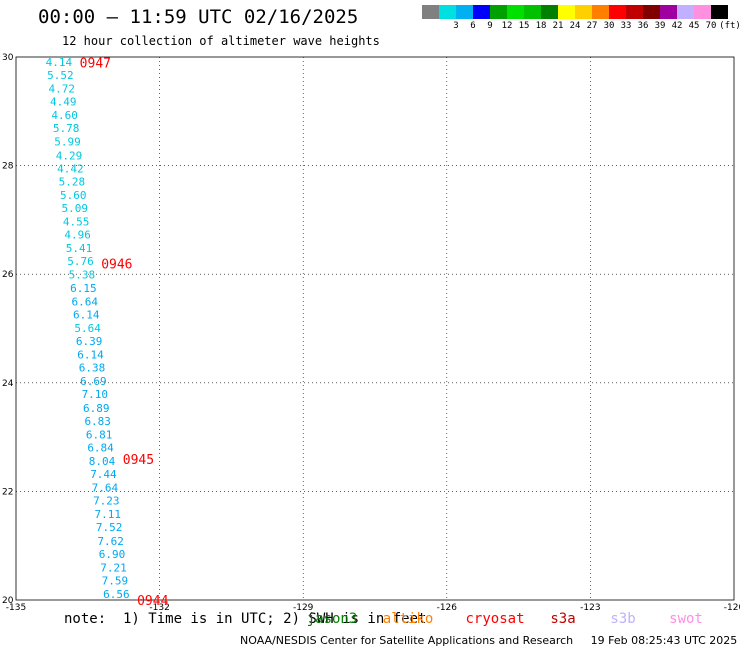 The width and height of the screenshot is (740, 650). What do you see at coordinates (8, 384) in the screenshot?
I see `y-tick-label: 24` at bounding box center [8, 384].